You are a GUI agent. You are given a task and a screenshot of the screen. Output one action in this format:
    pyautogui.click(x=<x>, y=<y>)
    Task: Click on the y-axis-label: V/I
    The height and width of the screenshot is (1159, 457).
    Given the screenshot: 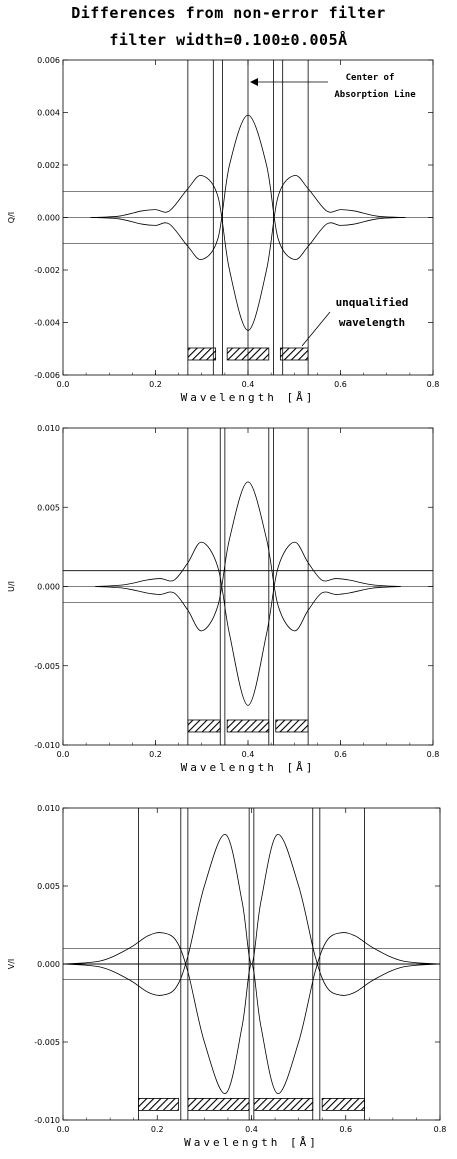 What is the action you would take?
    pyautogui.click(x=11, y=964)
    